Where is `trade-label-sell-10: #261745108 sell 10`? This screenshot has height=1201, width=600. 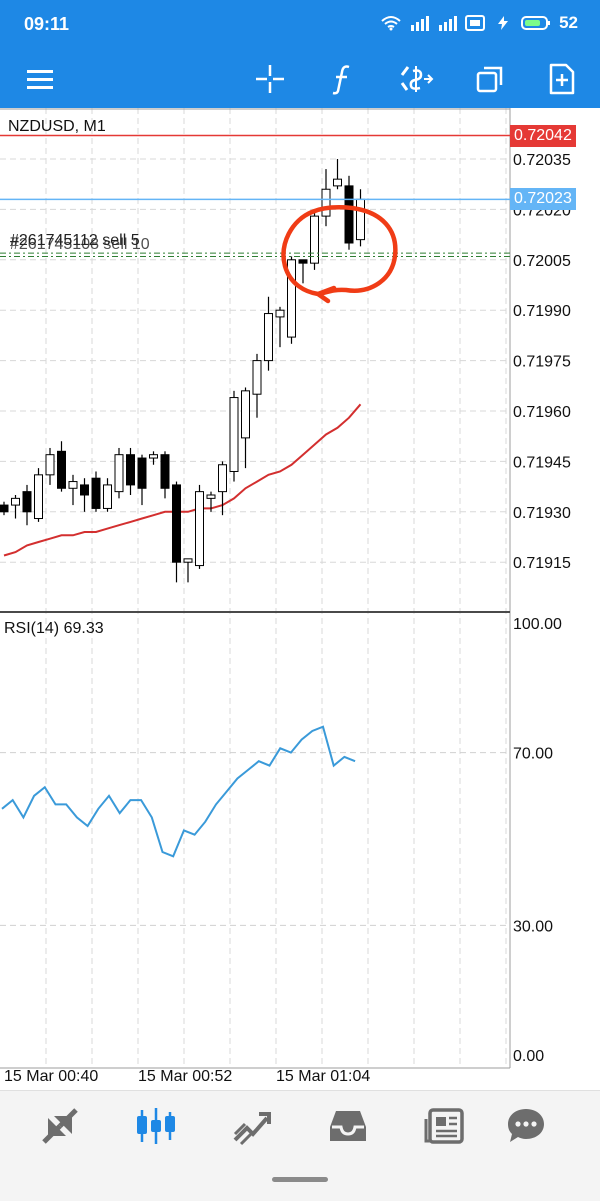 trade-label-sell-10: #261745108 sell 10 is located at coordinates (80, 244).